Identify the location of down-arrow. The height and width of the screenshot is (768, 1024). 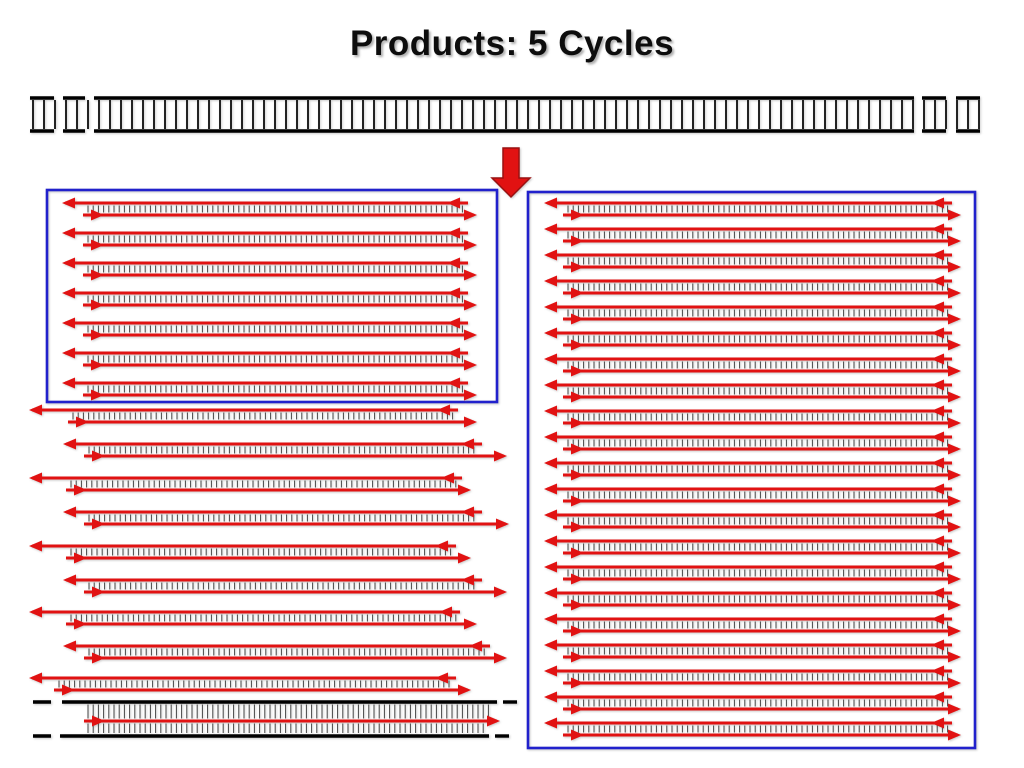
(511, 173).